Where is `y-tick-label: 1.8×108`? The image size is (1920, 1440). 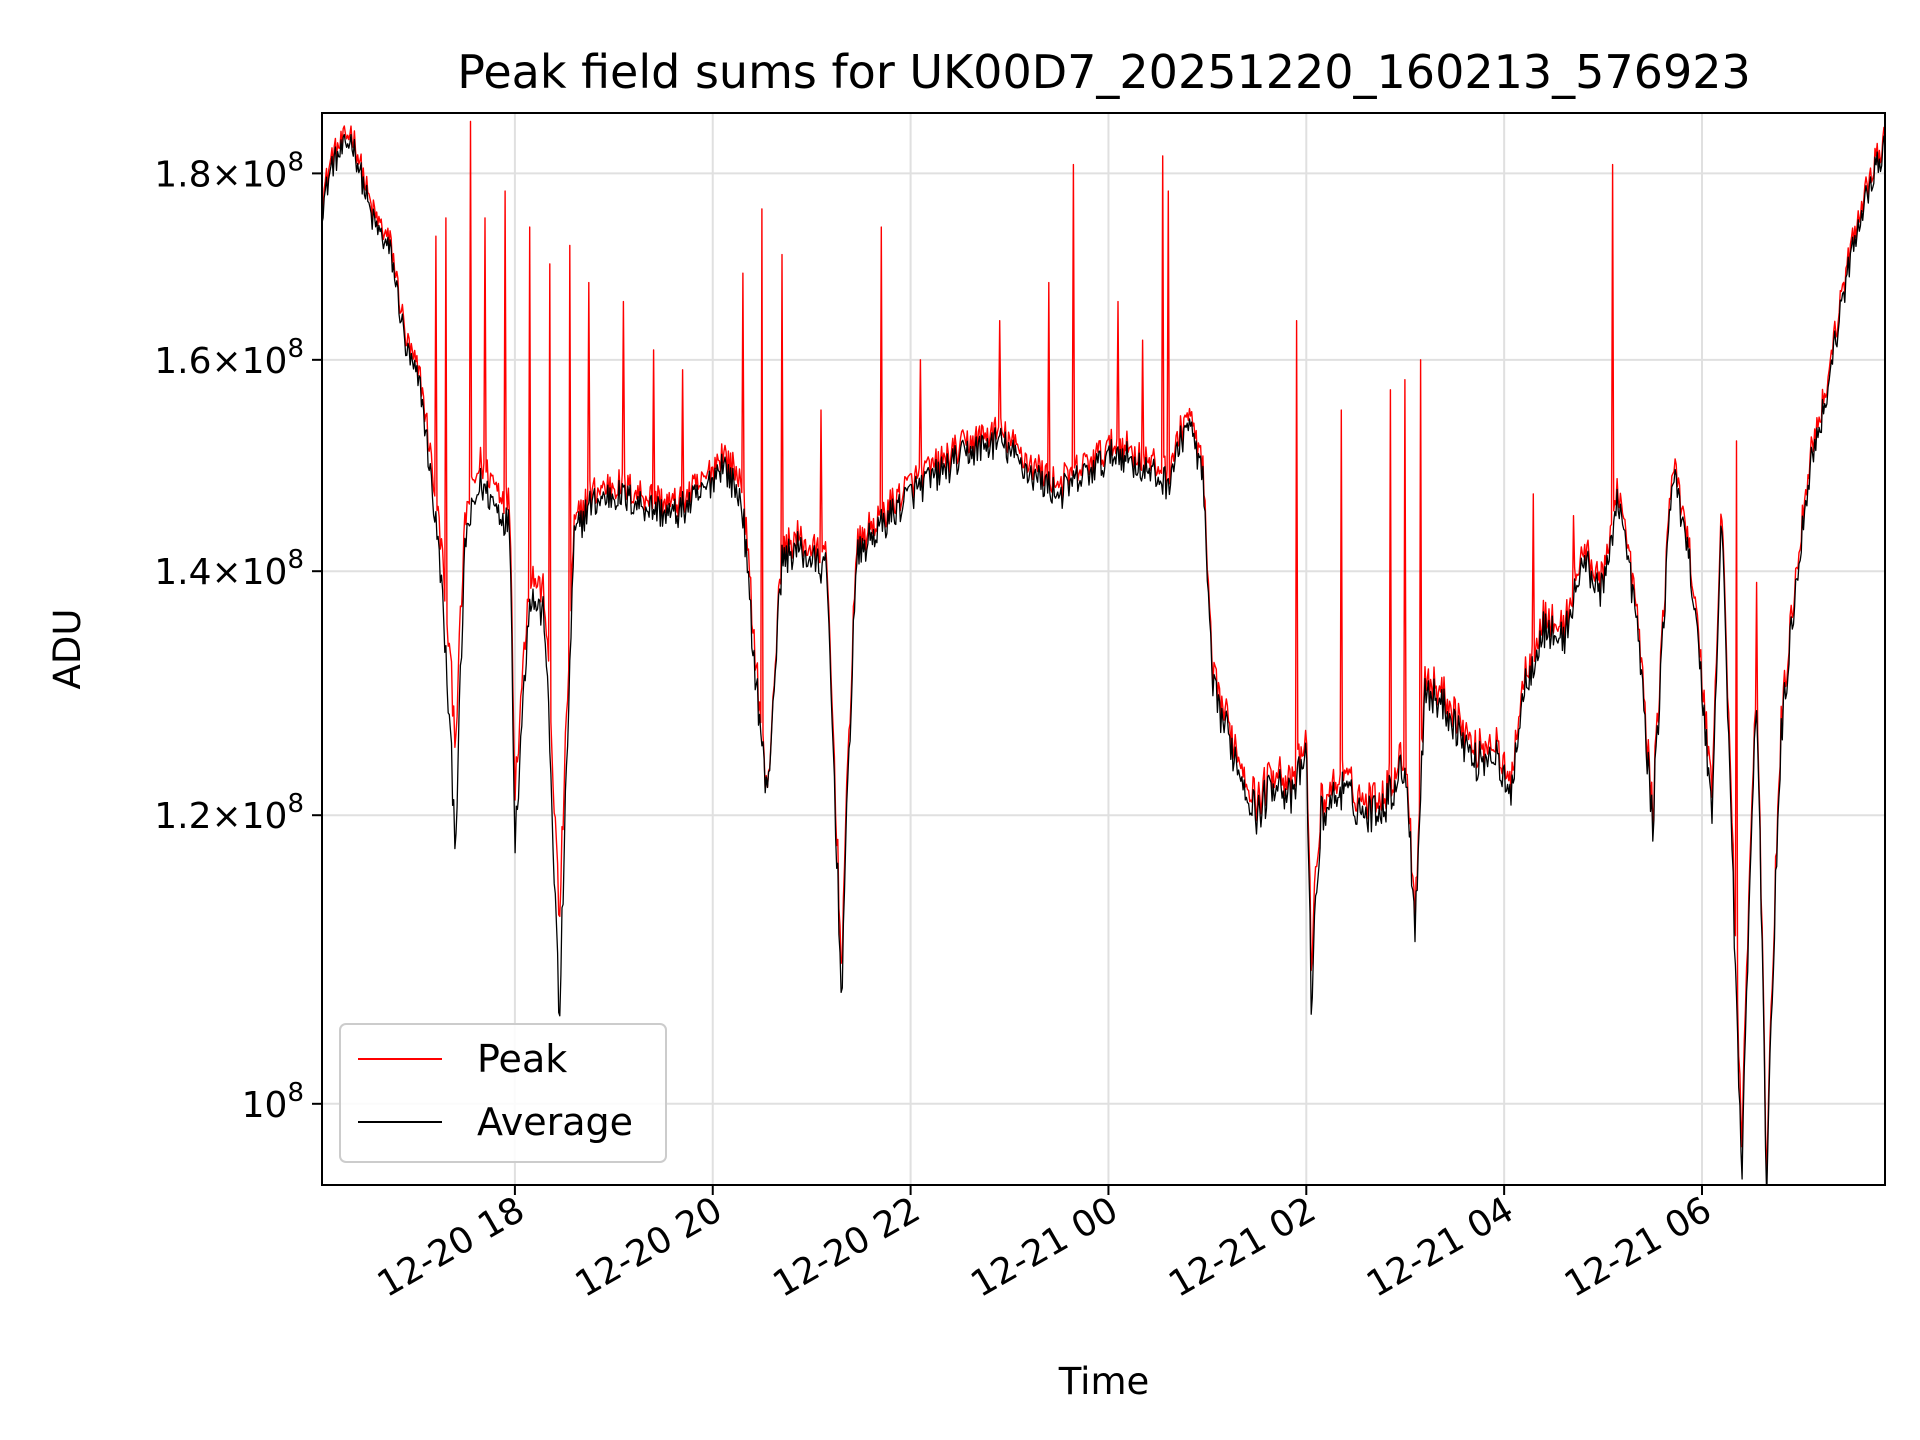 y-tick-label: 1.8×108 is located at coordinates (229, 171).